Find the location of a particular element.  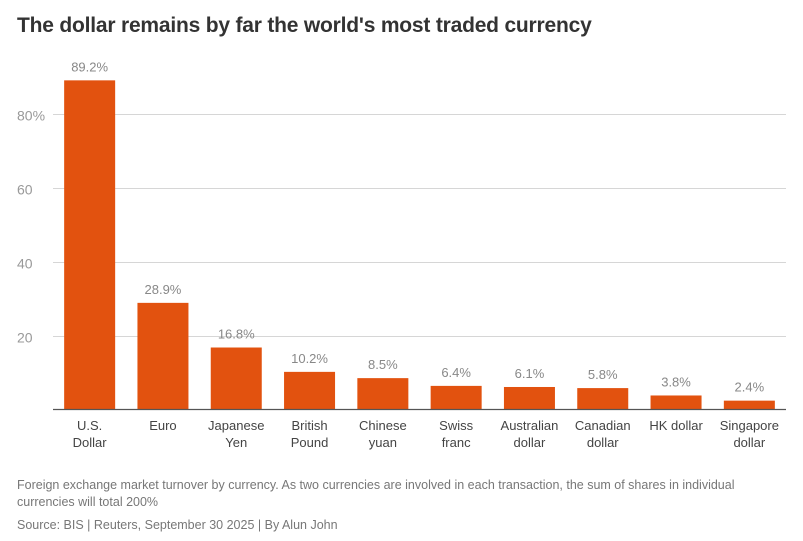

y-tick-label: 80% is located at coordinates (31, 116).